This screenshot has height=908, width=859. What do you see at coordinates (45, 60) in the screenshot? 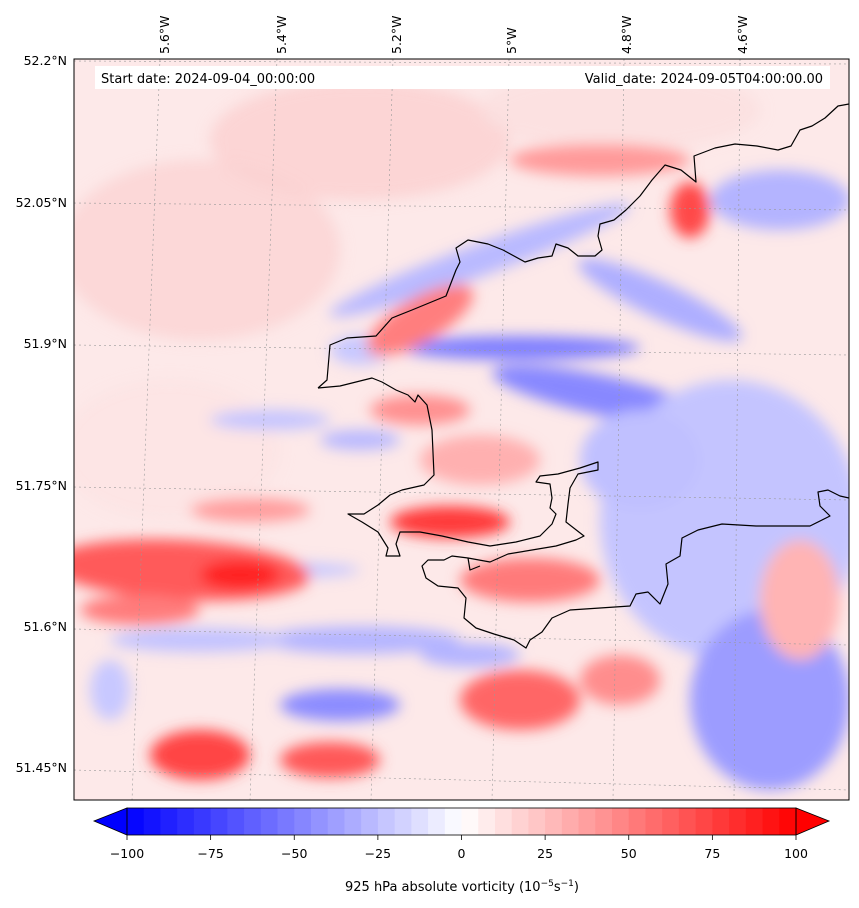
I see `lat-tick-label: 52.2°N` at bounding box center [45, 60].